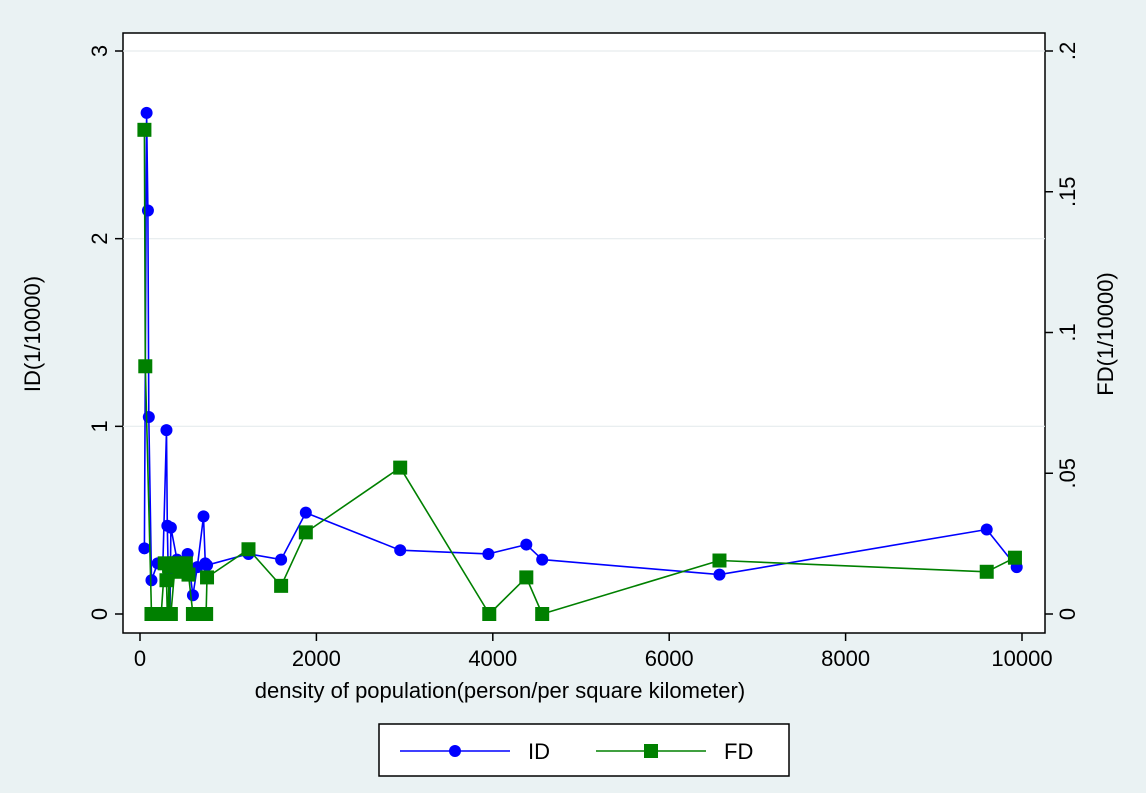 This screenshot has height=793, width=1146. Describe the element at coordinates (1105, 334) in the screenshot. I see `y2-axis-title: FD(1/10000)` at that location.